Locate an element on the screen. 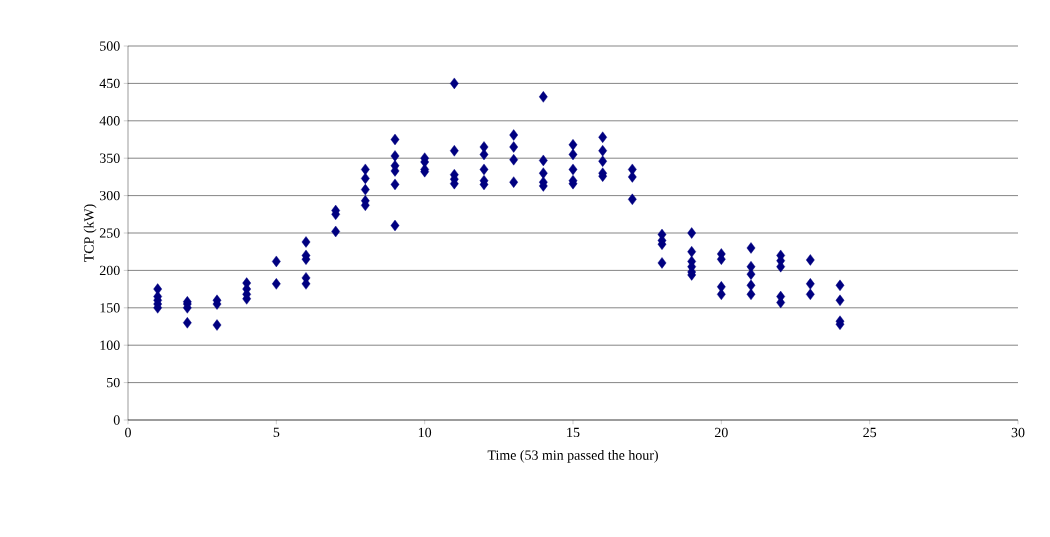 The width and height of the screenshot is (1050, 537). x-tick-label: 30 is located at coordinates (1018, 432).